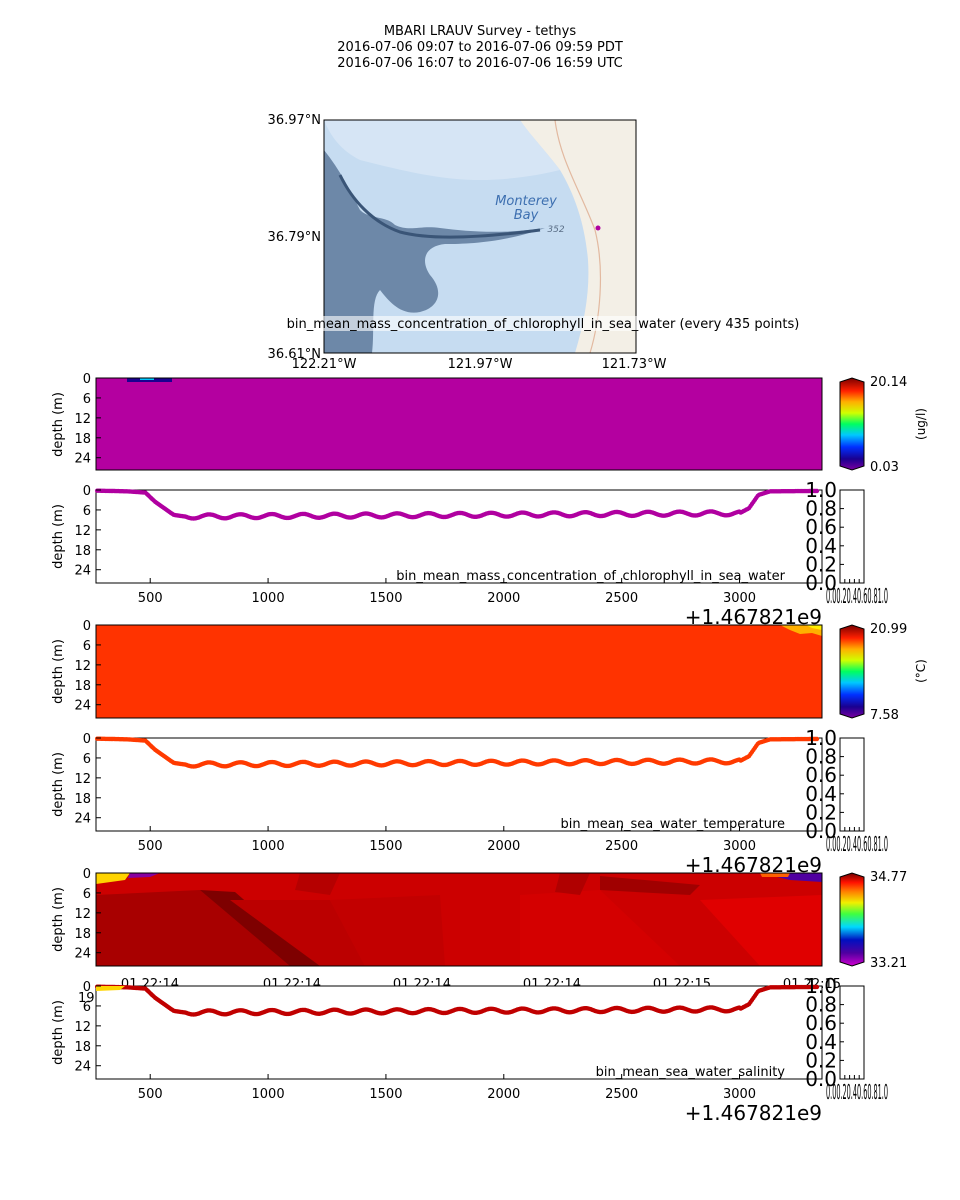 This screenshot has height=1200, width=960. I want to click on right-axis-label: 0.0, so click(821, 831).